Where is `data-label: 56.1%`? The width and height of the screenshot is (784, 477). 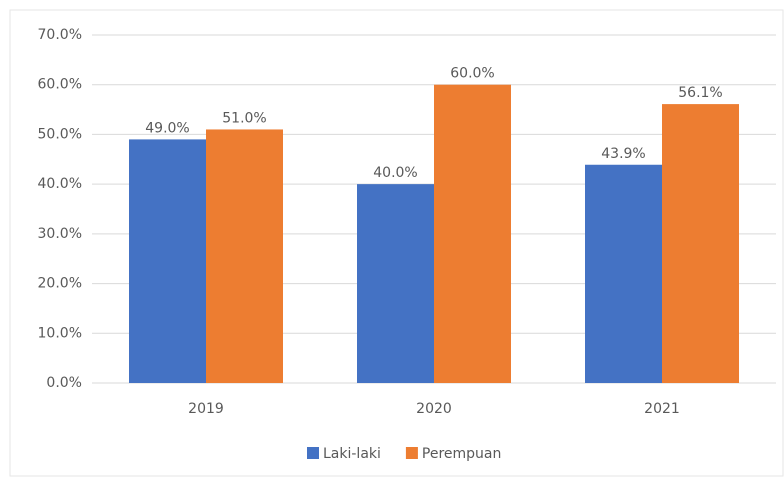 data-label: 56.1% is located at coordinates (700, 93).